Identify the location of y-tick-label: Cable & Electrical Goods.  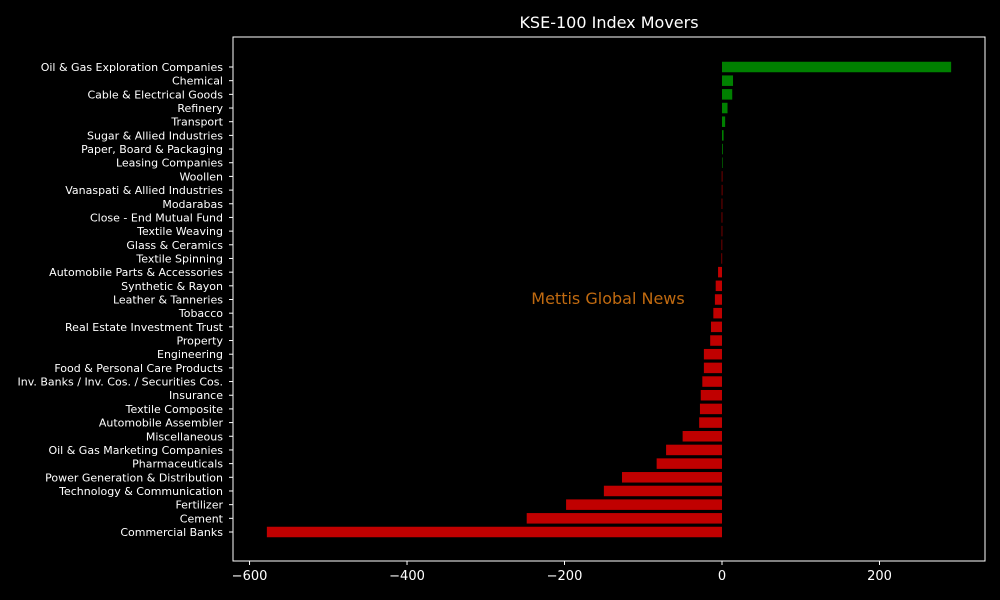
(155, 94).